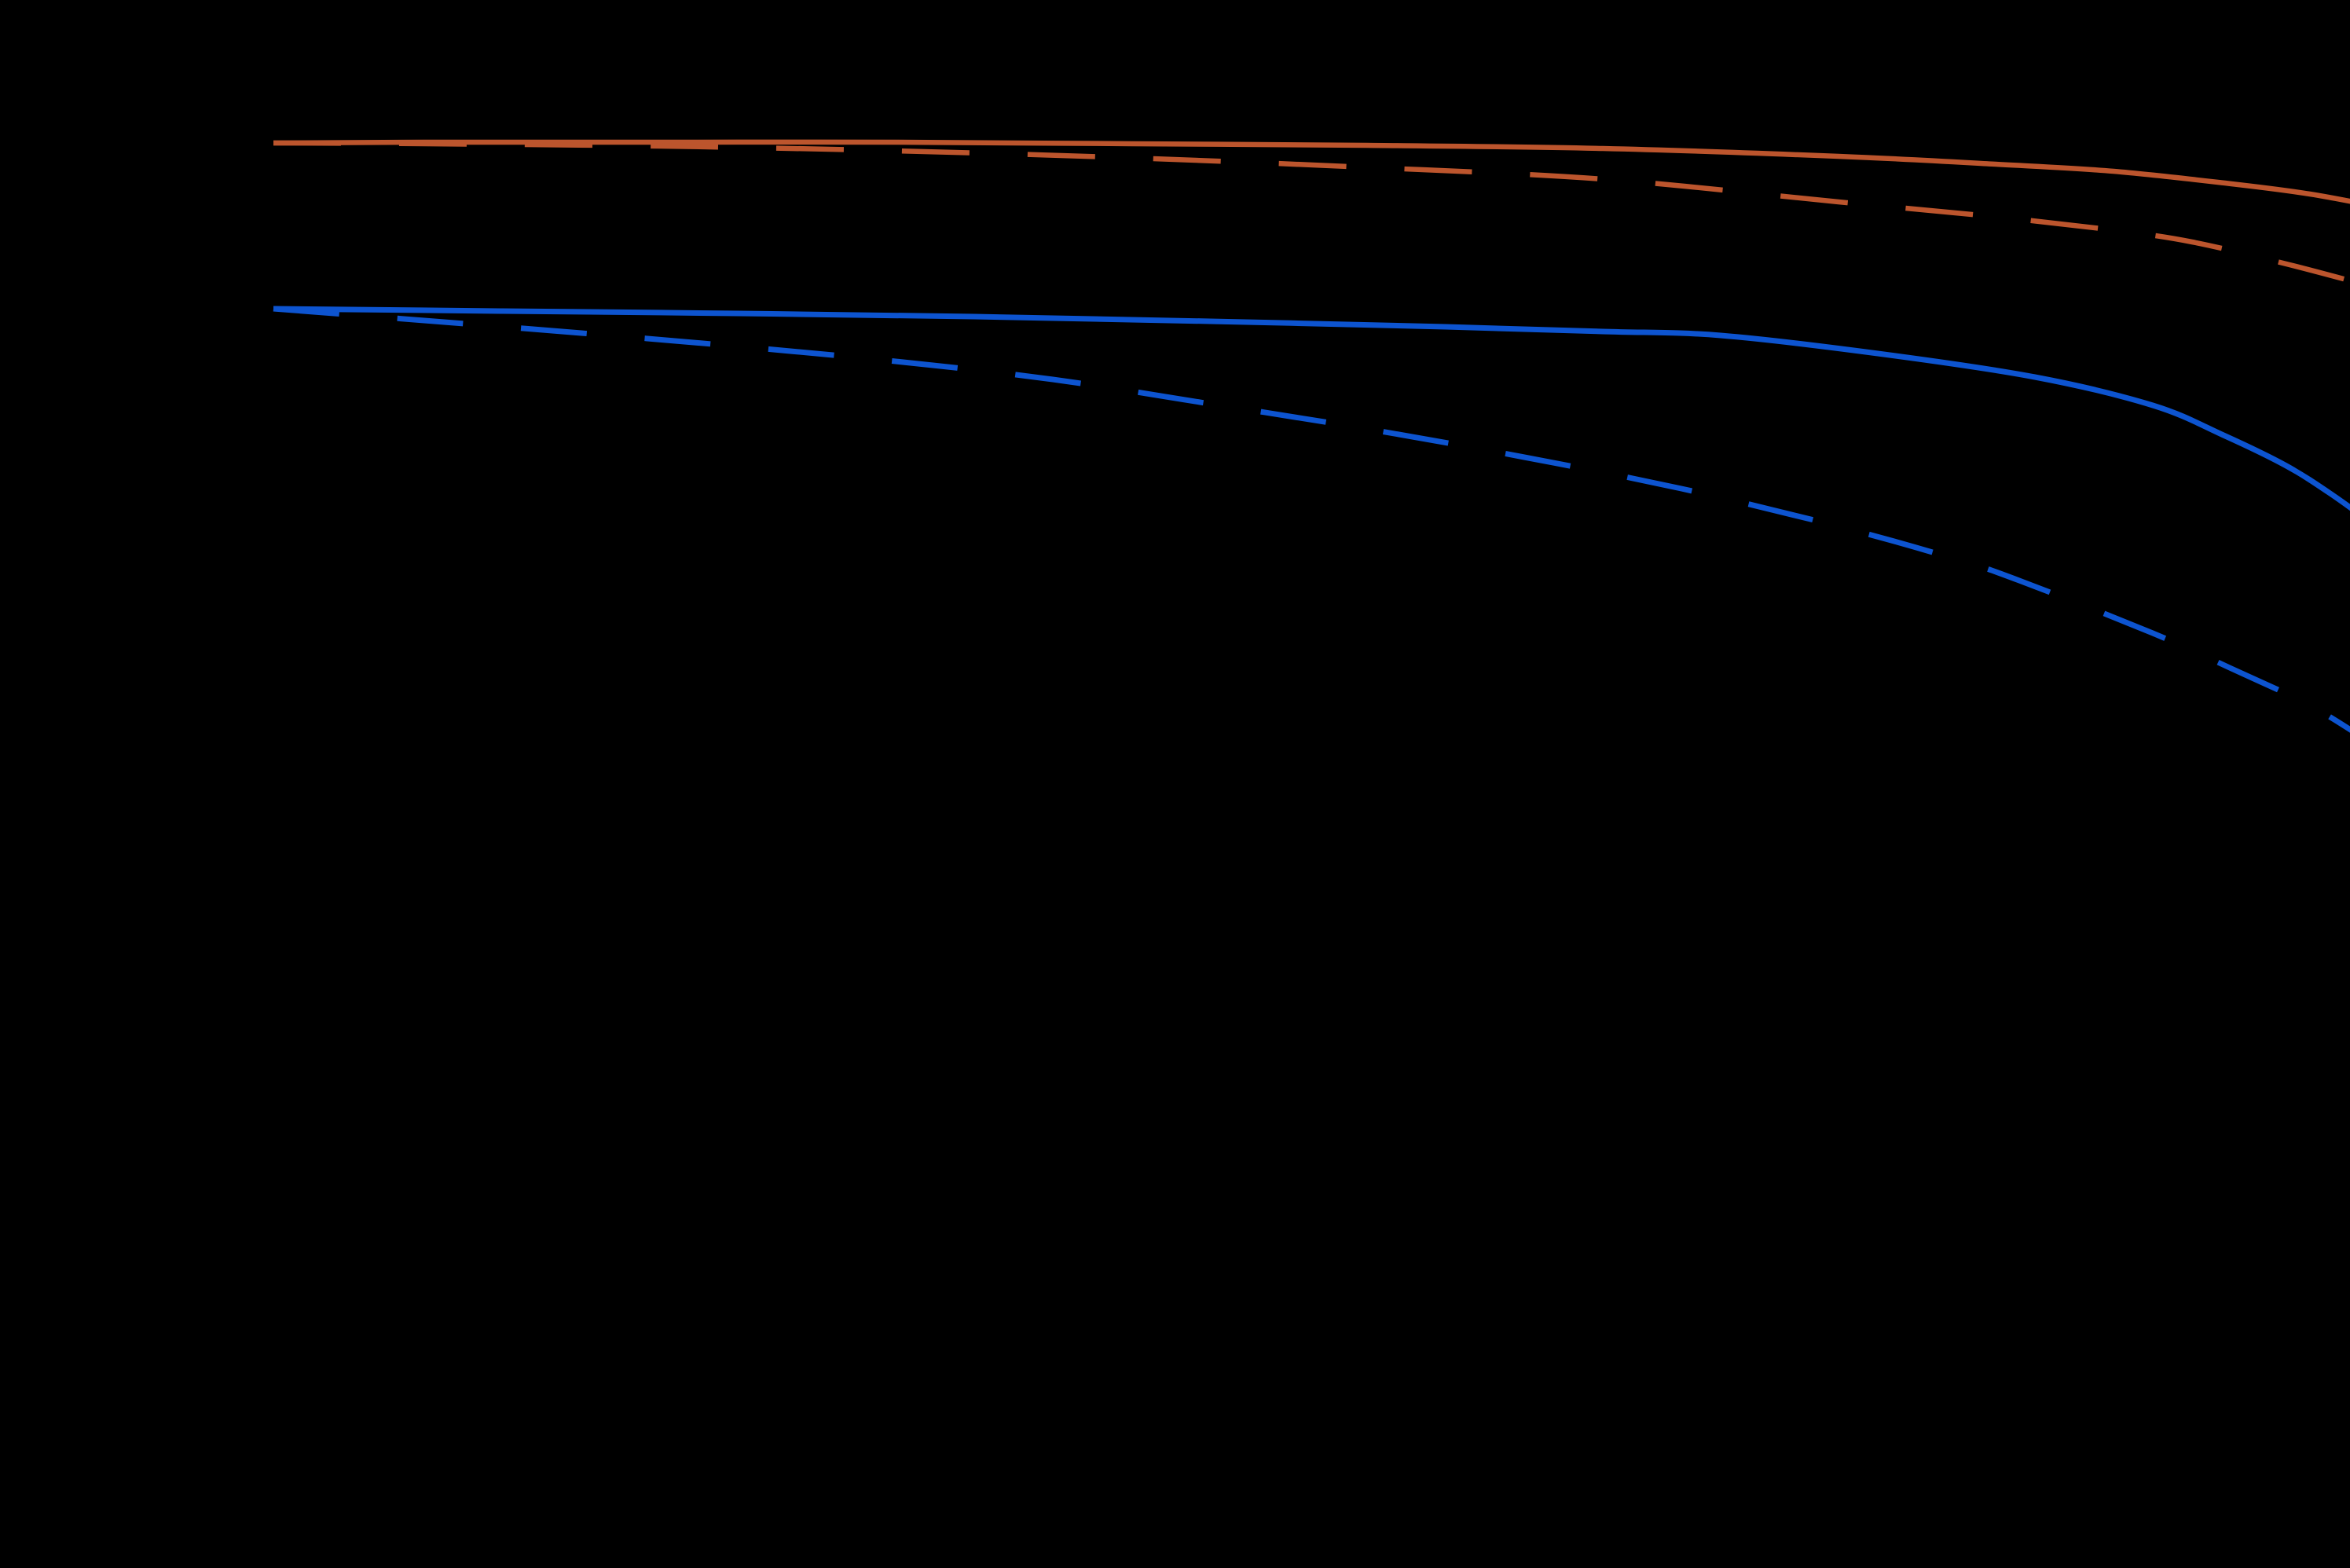  Describe the element at coordinates (1311, 172) in the screenshot. I see `orange-solid-curve` at that location.